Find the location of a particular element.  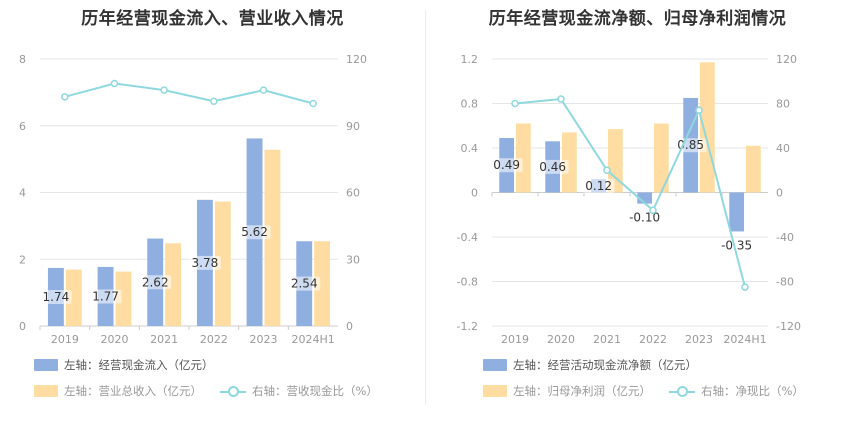

left-axis-tick-label: 4 is located at coordinates (22, 193).